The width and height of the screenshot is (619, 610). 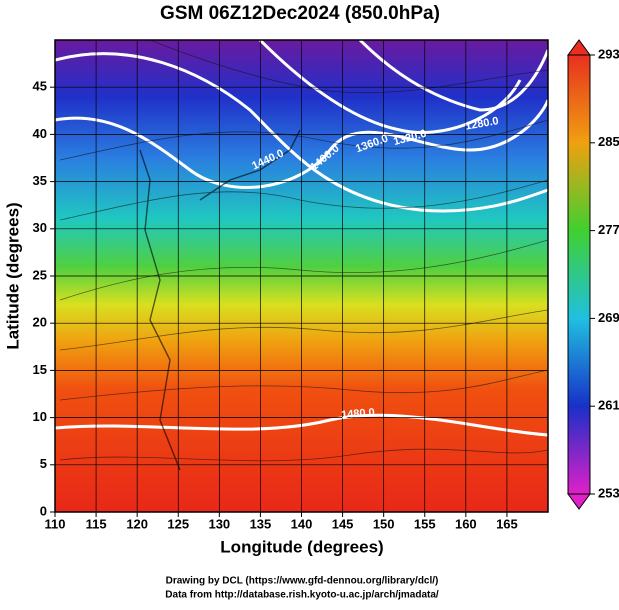 I want to click on colorbar-min-arrow, so click(x=579, y=501).